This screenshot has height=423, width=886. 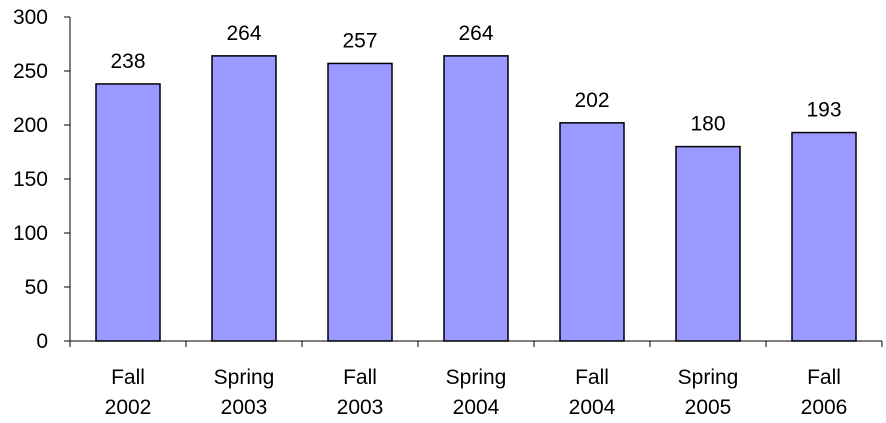 I want to click on y-tick-label: 300, so click(x=30, y=17).